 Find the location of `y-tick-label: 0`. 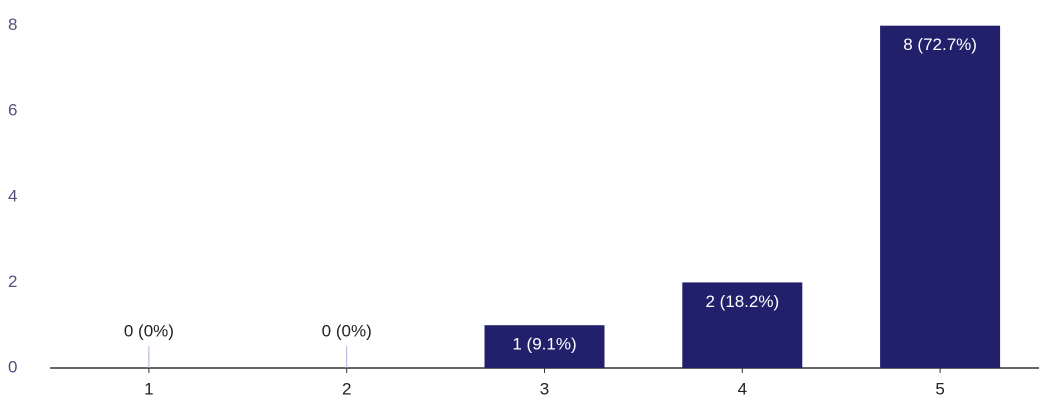

y-tick-label: 0 is located at coordinates (12, 366).